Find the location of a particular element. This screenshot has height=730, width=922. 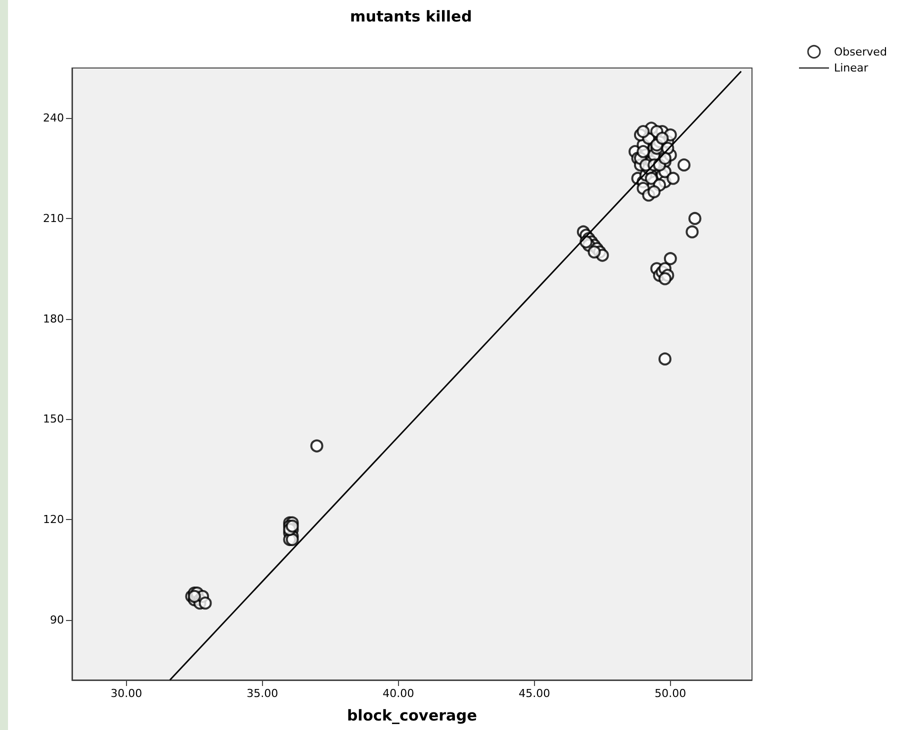

y-tick-label: 240 is located at coordinates (53, 118).